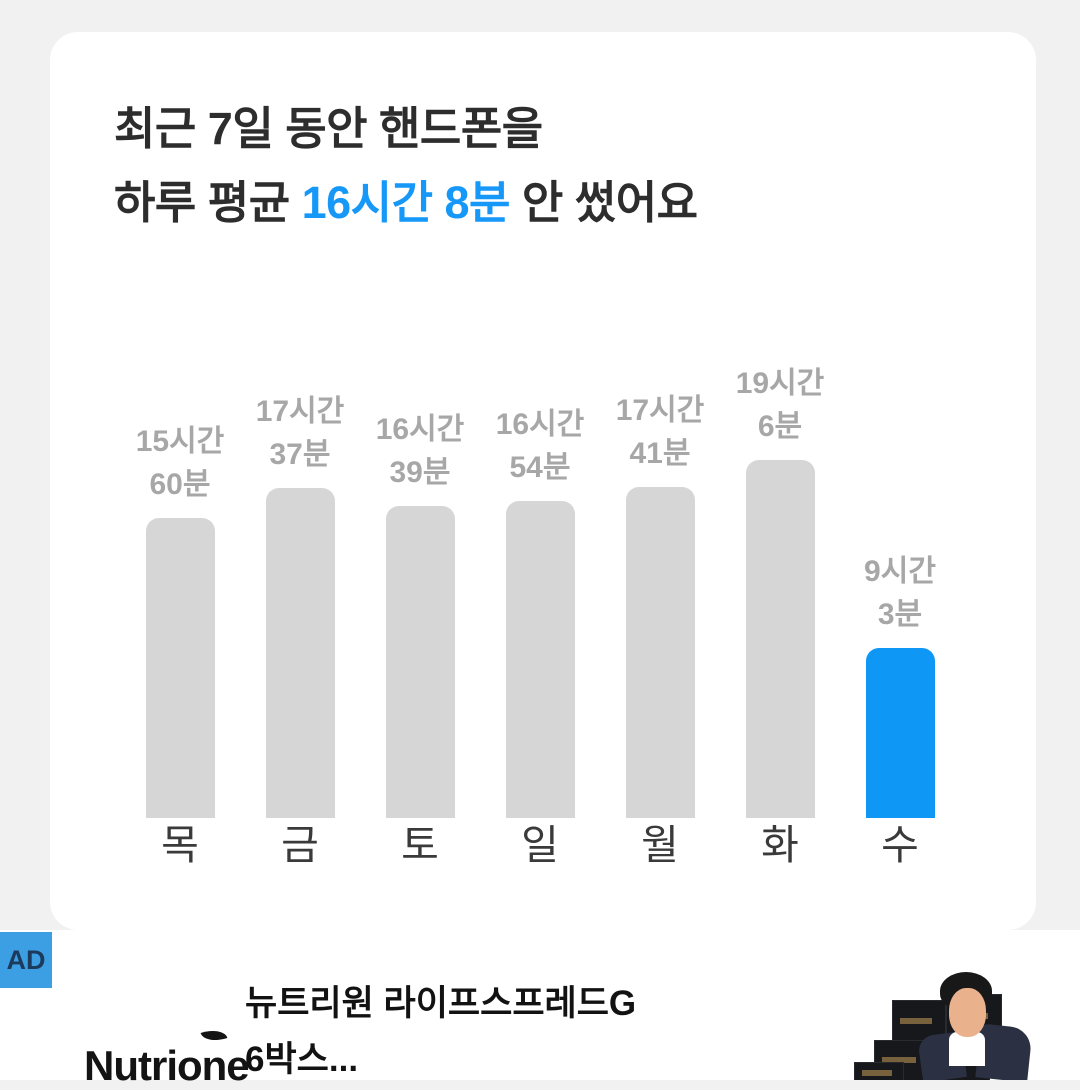 Image resolution: width=1080 pixels, height=1090 pixels. I want to click on usage-bar-today, so click(900, 733).